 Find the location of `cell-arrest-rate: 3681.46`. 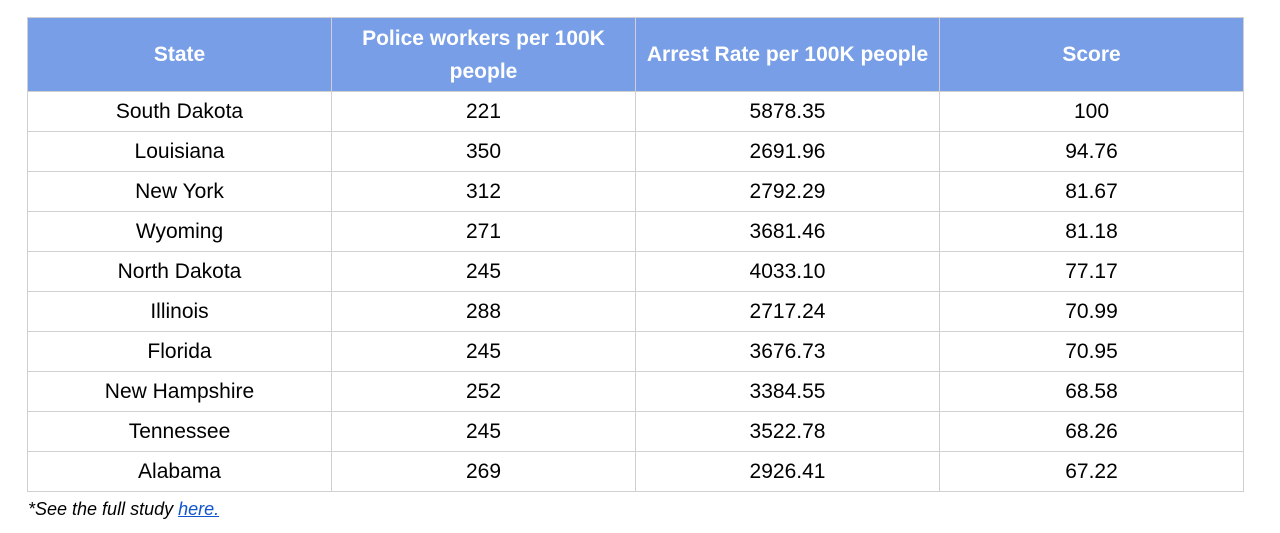

cell-arrest-rate: 3681.46 is located at coordinates (787, 231).